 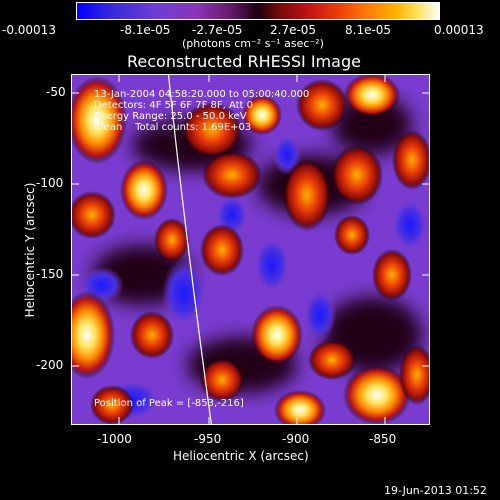 What do you see at coordinates (56, 92) in the screenshot?
I see `y-tick-0: -50` at bounding box center [56, 92].